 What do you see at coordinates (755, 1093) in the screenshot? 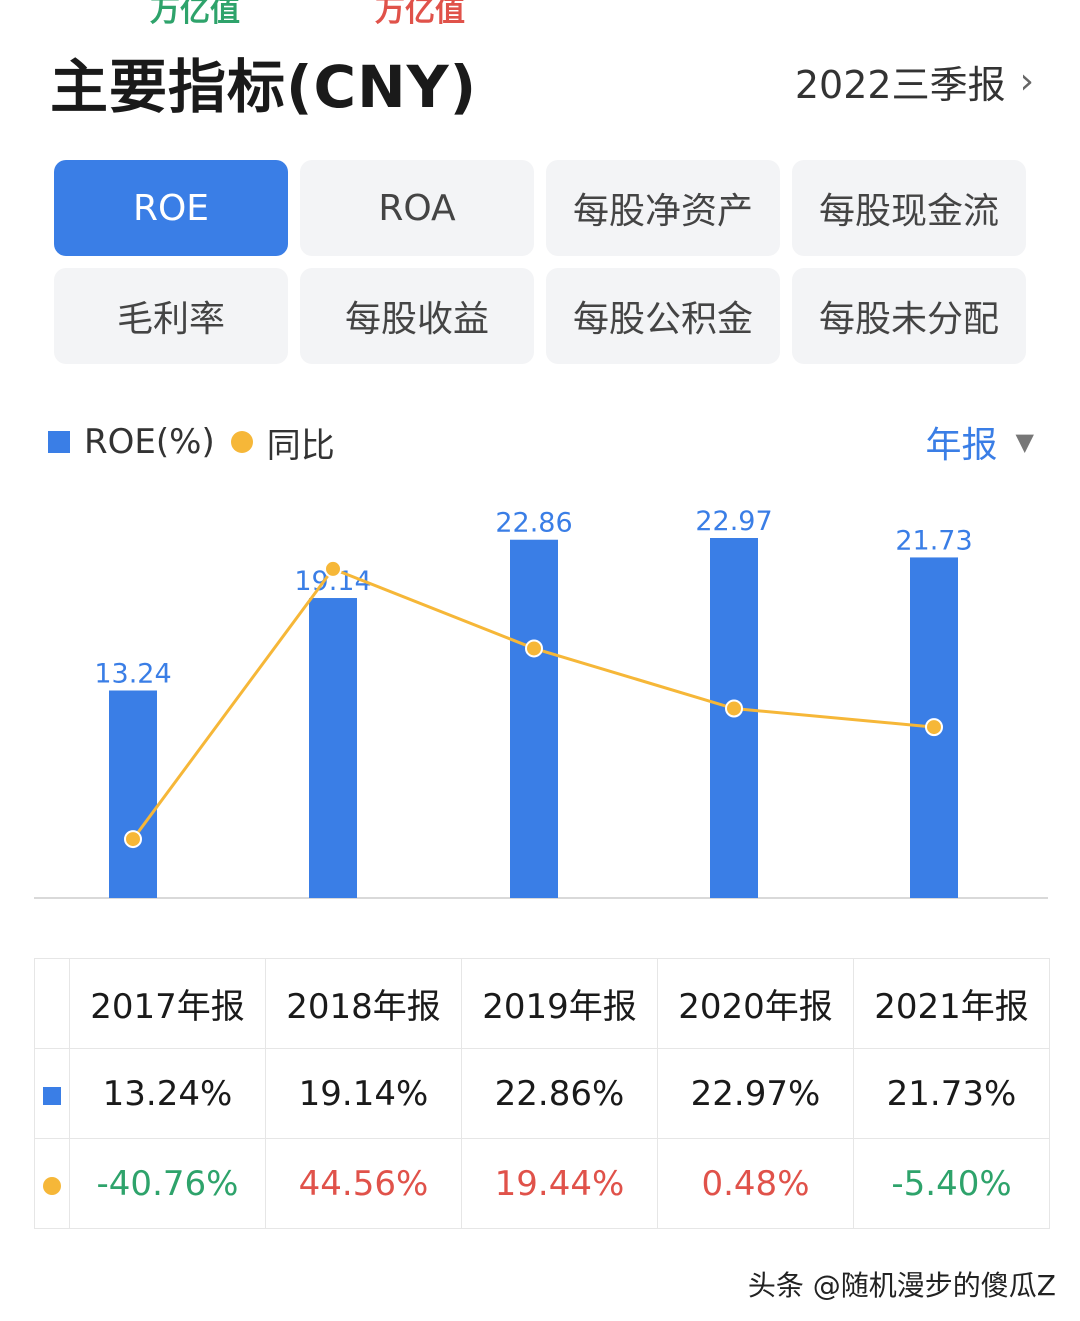
I see `table-cell: 22.97%` at bounding box center [755, 1093].